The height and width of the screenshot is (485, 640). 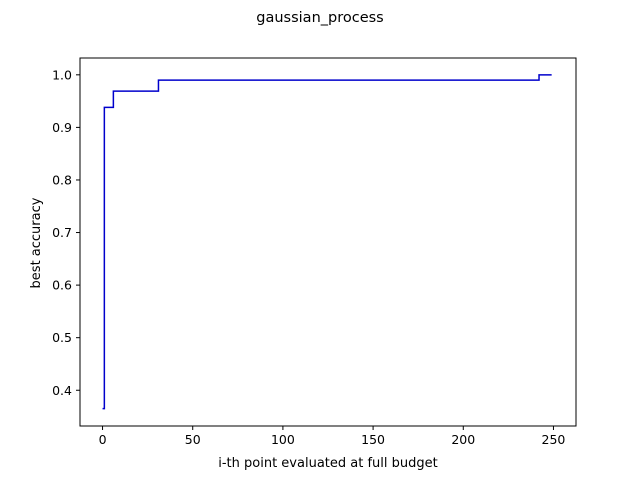 What do you see at coordinates (283, 439) in the screenshot?
I see `x-tick-label: 100` at bounding box center [283, 439].